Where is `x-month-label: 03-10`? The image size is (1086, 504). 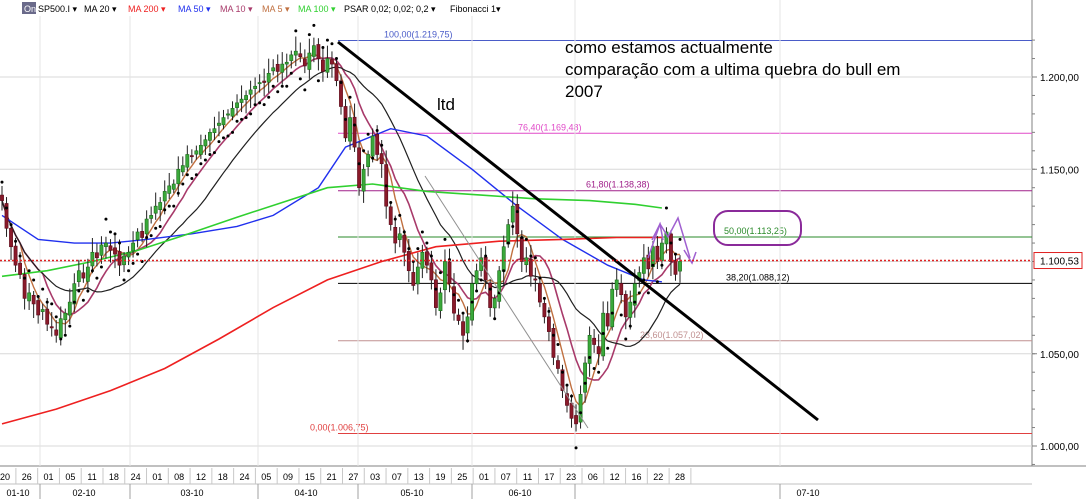 x-month-label: 03-10 is located at coordinates (191, 493).